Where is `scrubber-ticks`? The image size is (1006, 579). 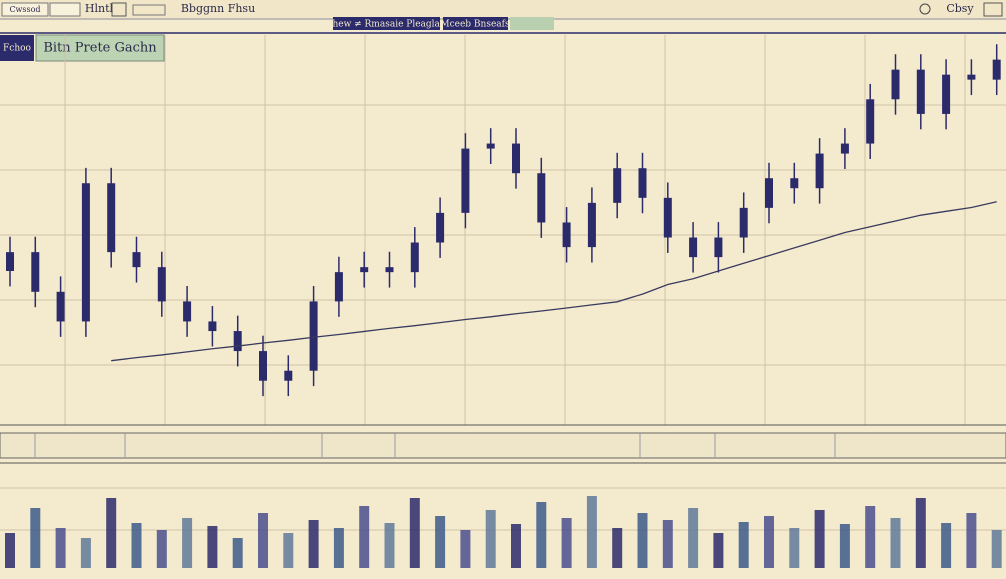
scrubber-ticks is located at coordinates (435, 445).